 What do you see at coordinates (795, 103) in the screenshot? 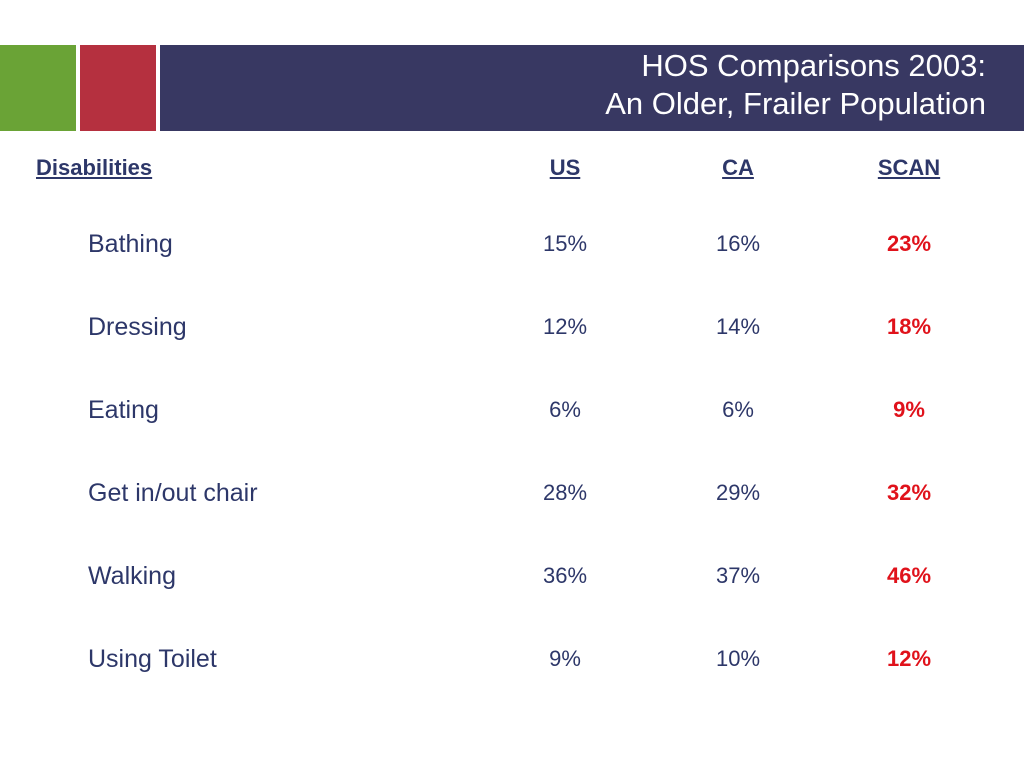
I see `slide-title-line-2: An Older, Frailer Population` at bounding box center [795, 103].